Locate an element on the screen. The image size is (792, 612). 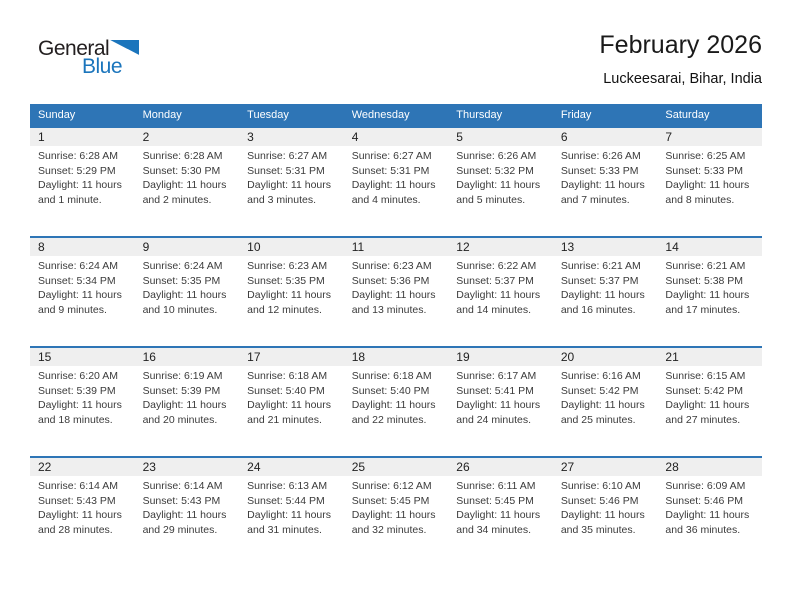
generalblue-logo: General Blue is located at coordinates (93, 61).